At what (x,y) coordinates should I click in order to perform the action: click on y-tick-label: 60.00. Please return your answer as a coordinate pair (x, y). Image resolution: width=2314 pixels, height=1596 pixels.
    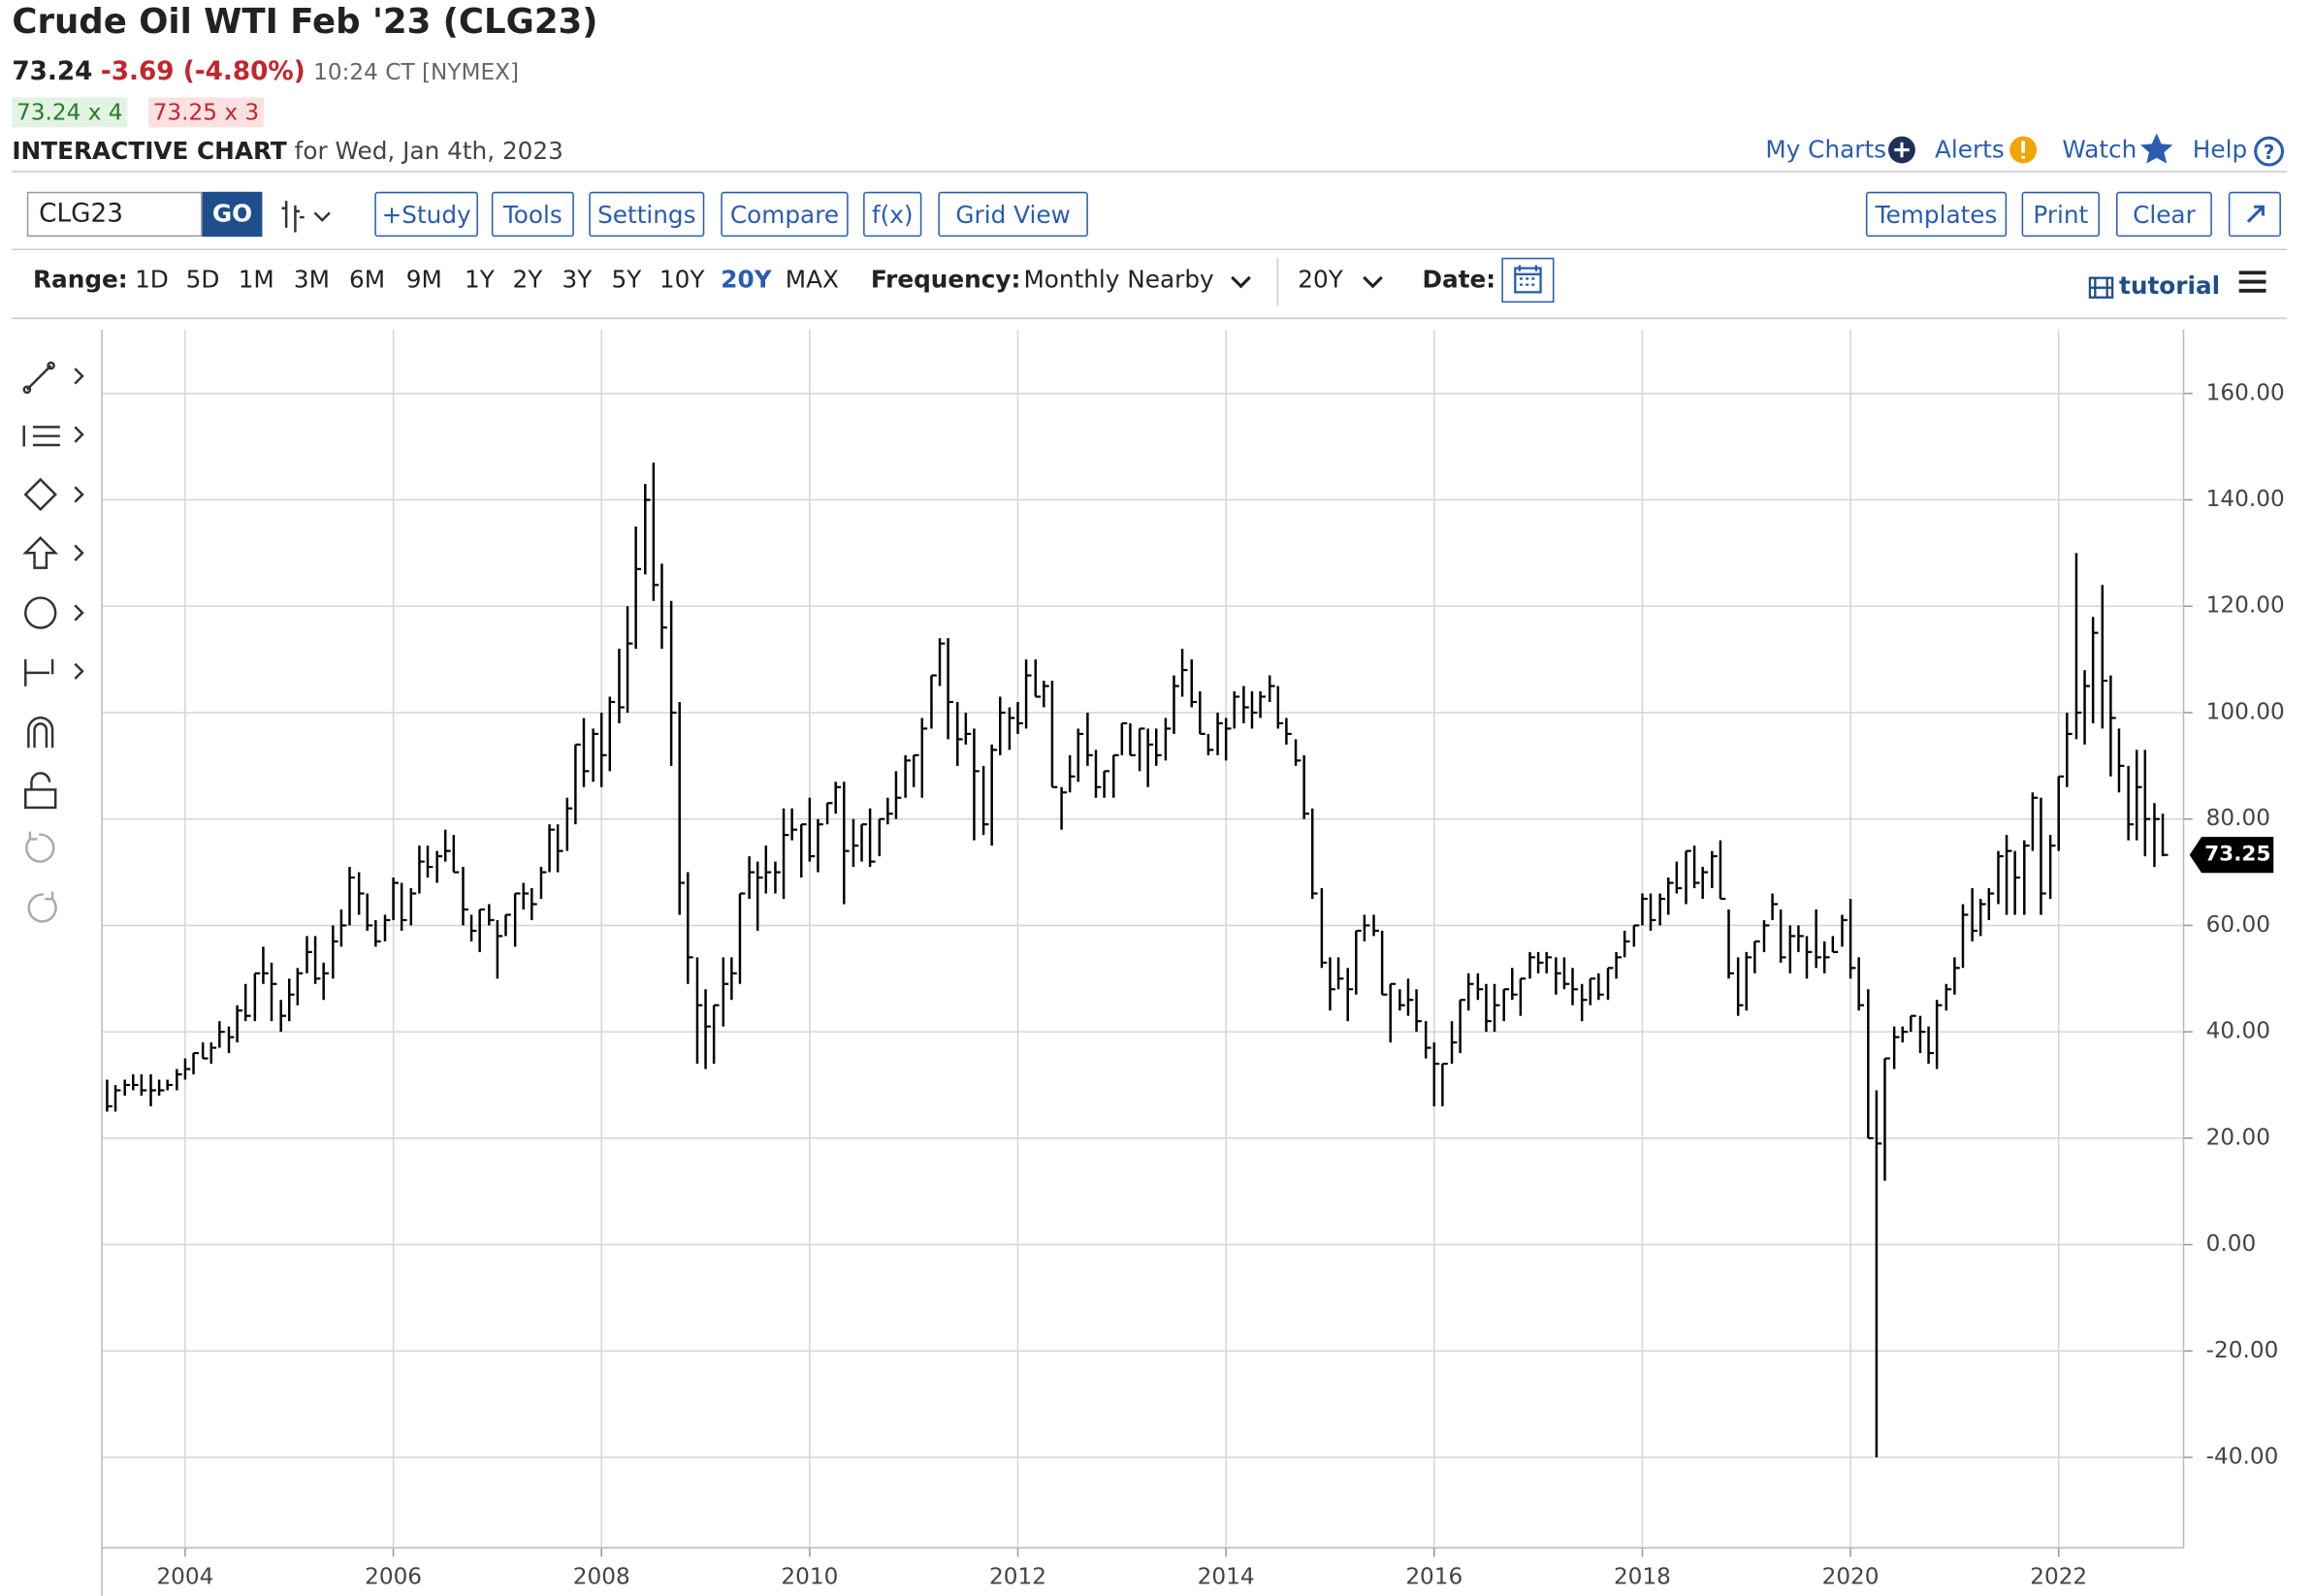
    Looking at the image, I should click on (2238, 924).